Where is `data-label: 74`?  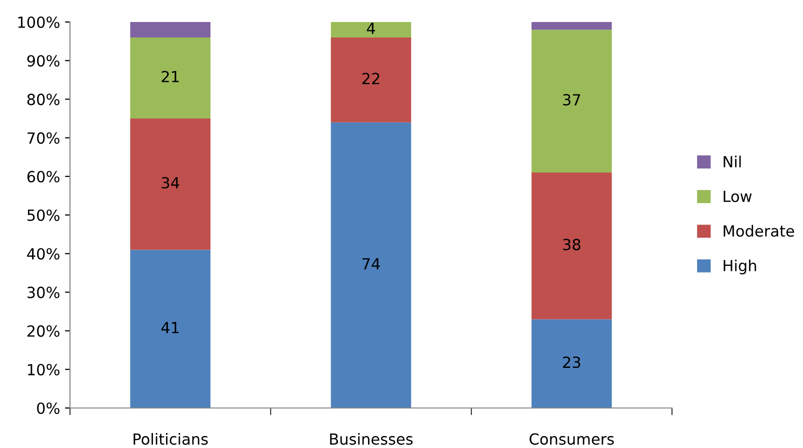
data-label: 74 is located at coordinates (371, 264).